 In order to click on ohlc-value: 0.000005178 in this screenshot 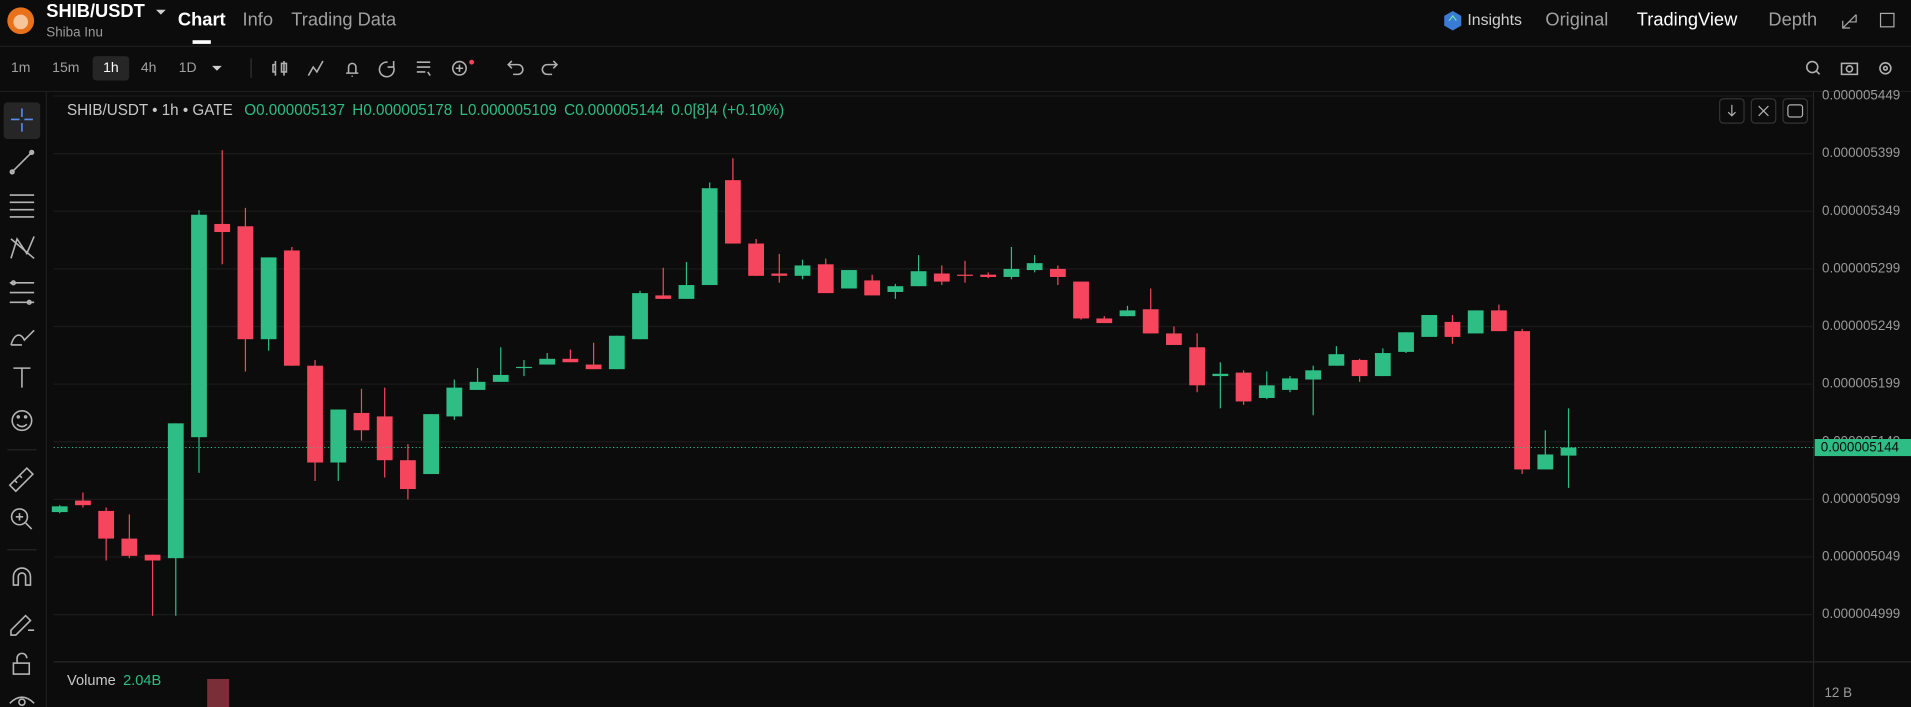, I will do `click(407, 110)`.